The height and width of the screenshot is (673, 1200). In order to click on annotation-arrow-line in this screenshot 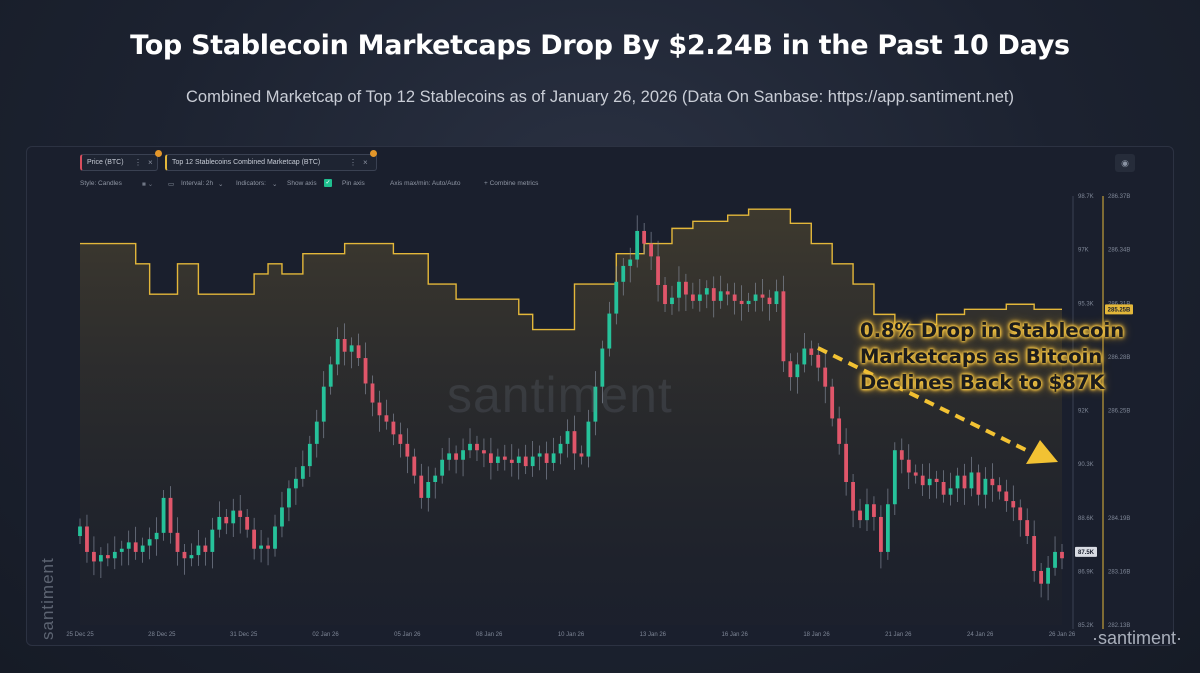, I will do `click(924, 400)`.